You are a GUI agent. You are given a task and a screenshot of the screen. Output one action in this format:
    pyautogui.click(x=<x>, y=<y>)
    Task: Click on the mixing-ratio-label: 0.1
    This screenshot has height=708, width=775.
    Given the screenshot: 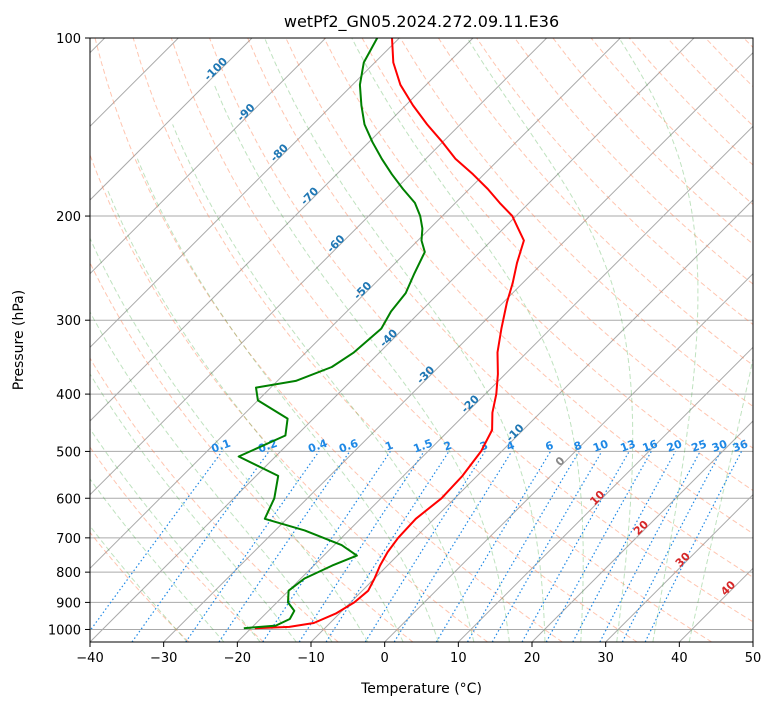 What is the action you would take?
    pyautogui.click(x=221, y=446)
    